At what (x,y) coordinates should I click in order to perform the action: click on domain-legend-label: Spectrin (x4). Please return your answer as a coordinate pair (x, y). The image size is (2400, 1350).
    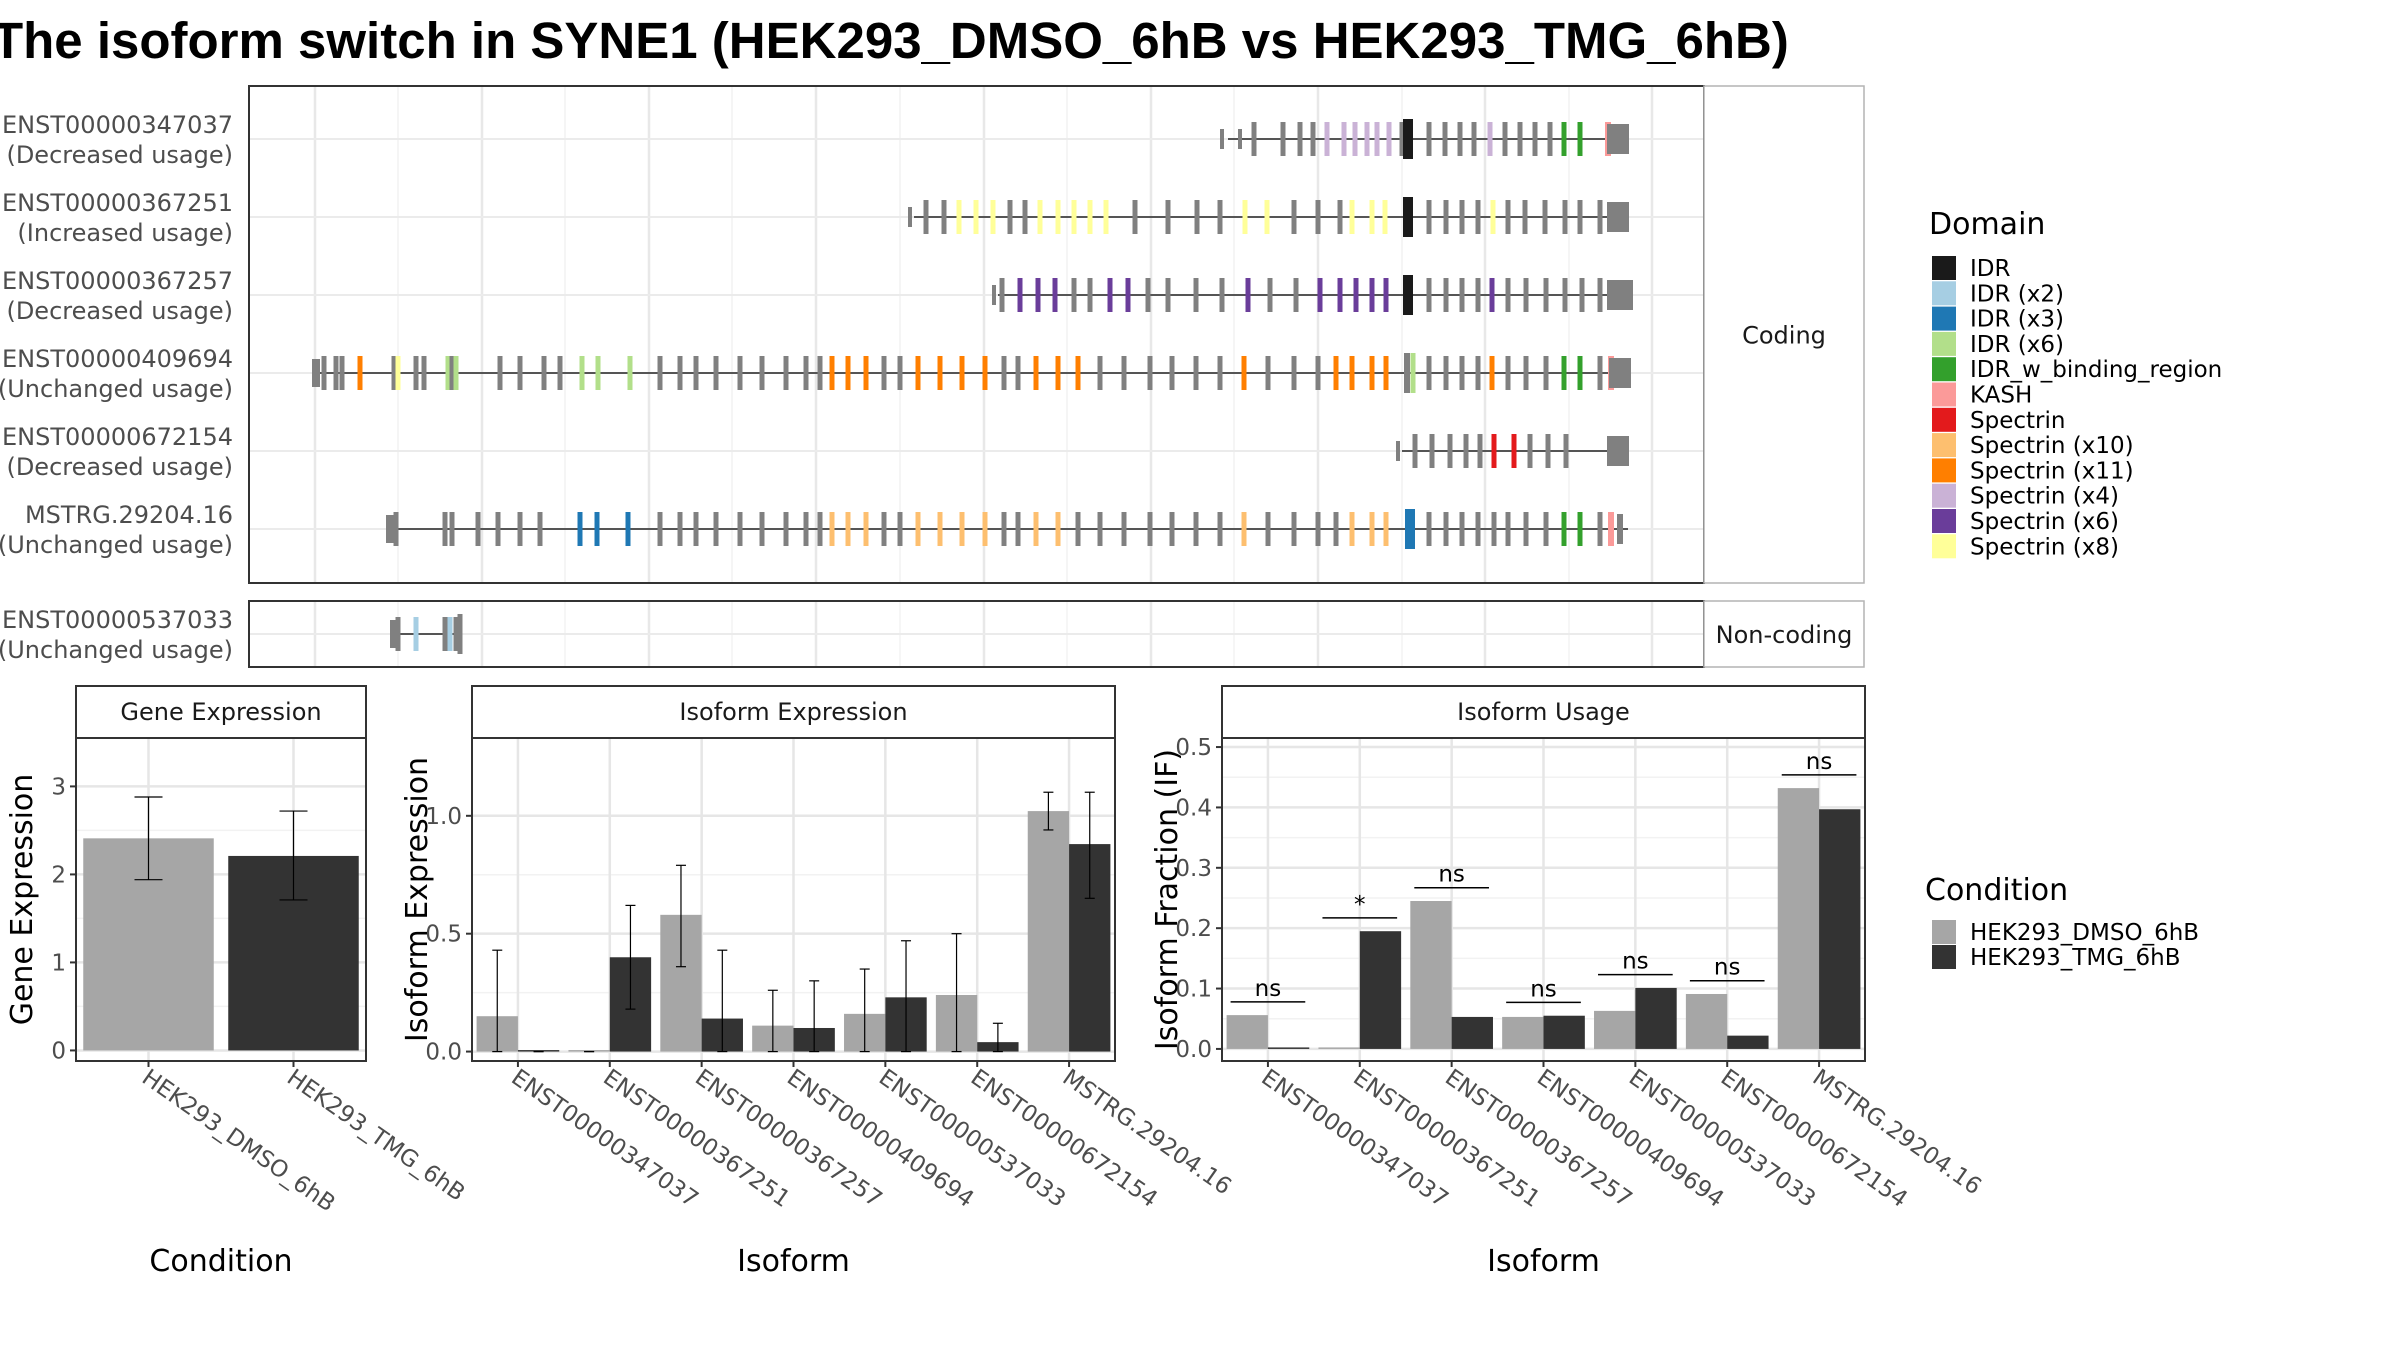
    Looking at the image, I should click on (2044, 497).